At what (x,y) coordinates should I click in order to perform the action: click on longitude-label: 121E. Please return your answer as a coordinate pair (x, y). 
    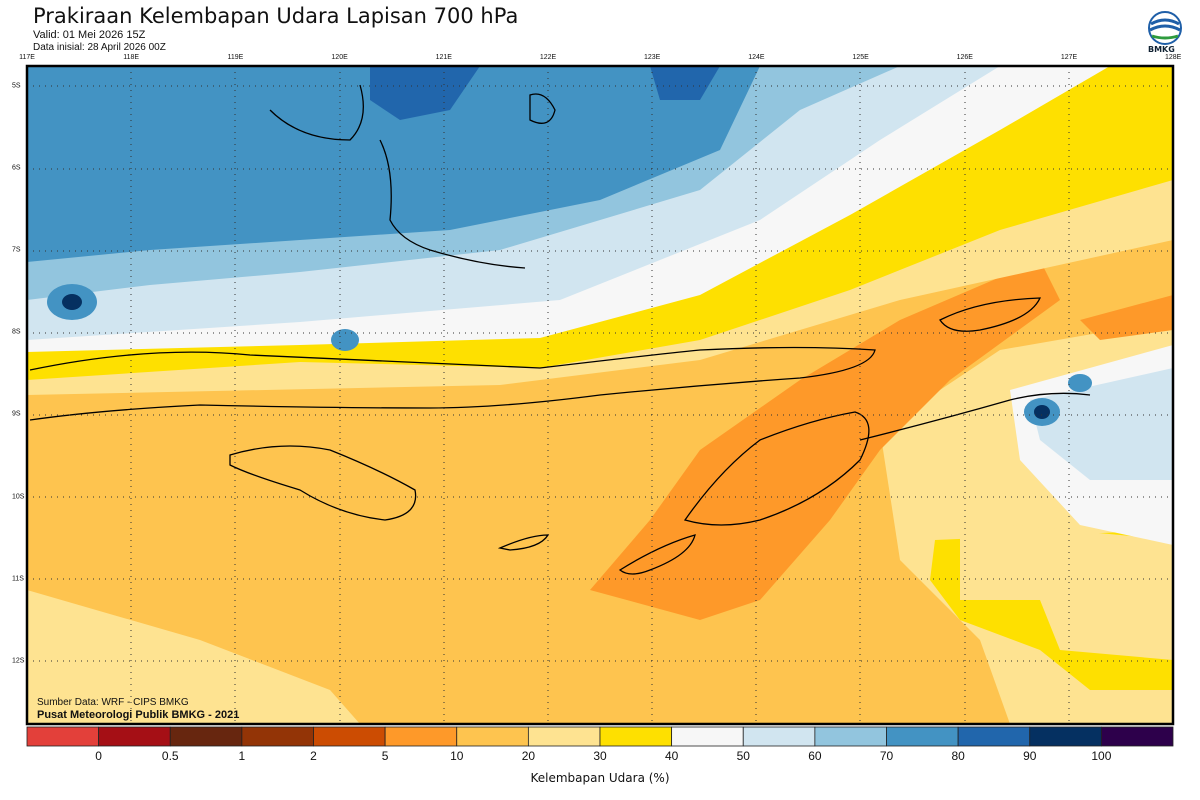
    Looking at the image, I should click on (443, 57).